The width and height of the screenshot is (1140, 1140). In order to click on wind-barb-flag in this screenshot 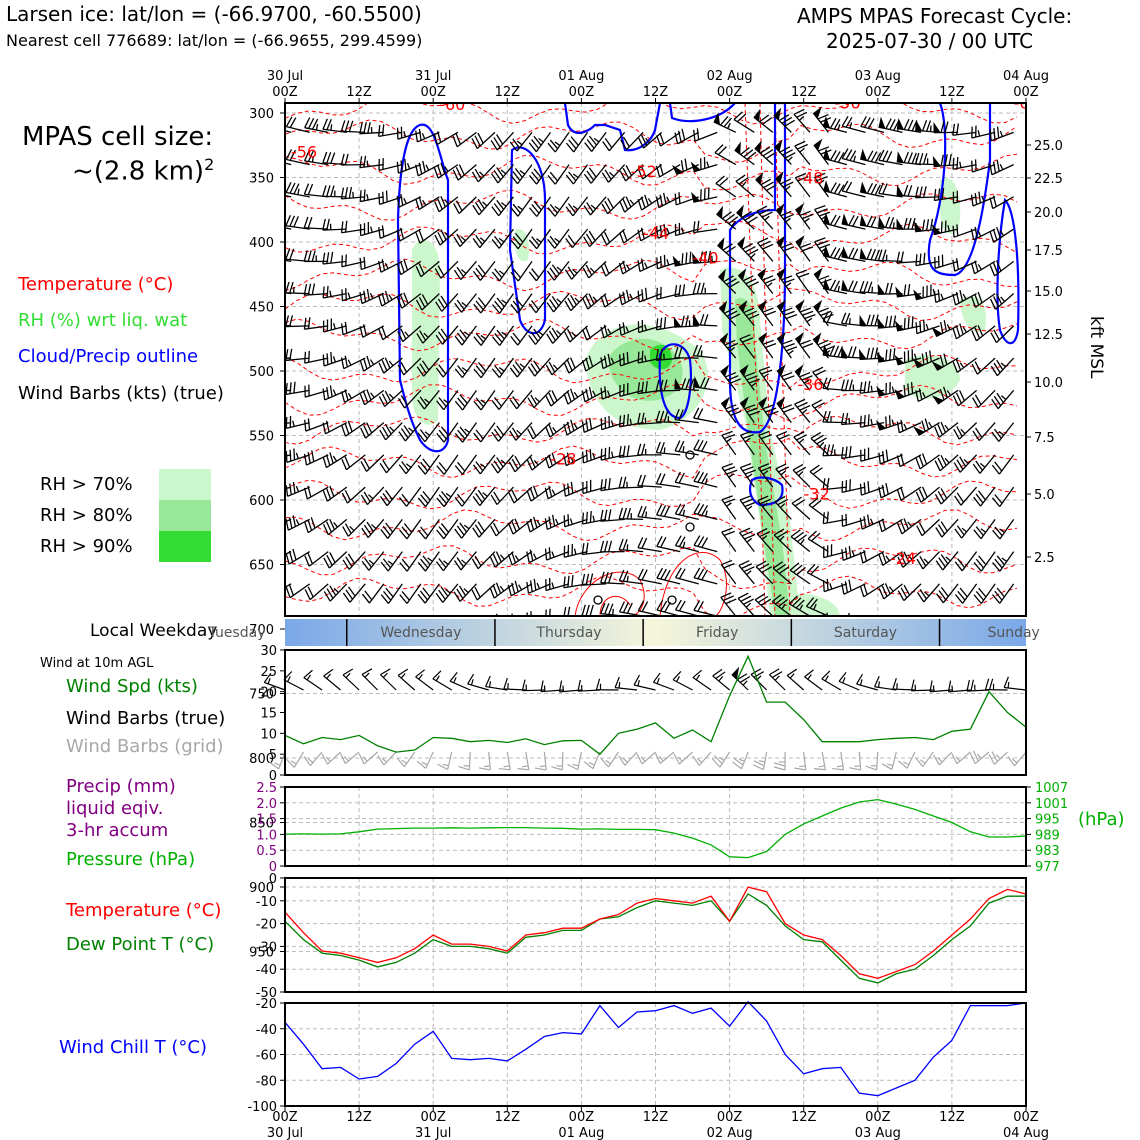, I will do `click(678, 383)`.